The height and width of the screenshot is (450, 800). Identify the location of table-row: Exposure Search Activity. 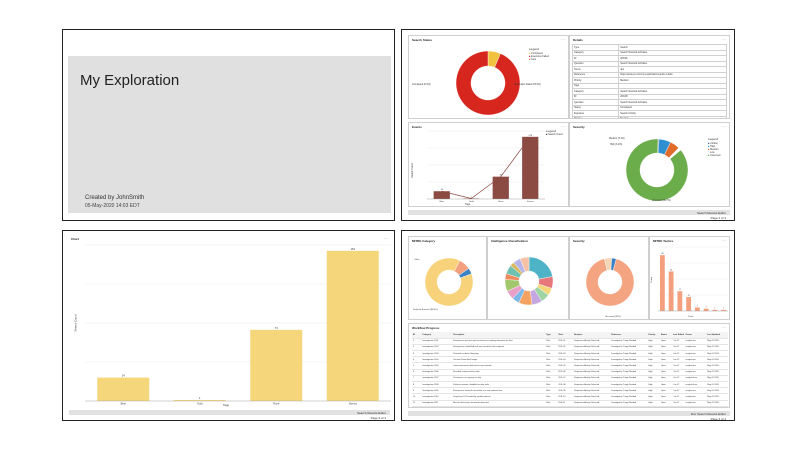
(649, 113).